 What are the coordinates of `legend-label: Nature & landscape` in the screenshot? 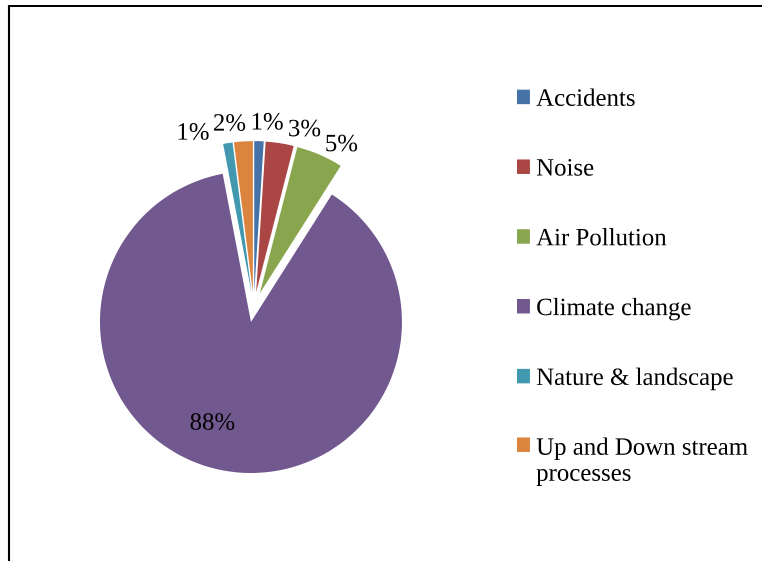 It's located at (634, 379).